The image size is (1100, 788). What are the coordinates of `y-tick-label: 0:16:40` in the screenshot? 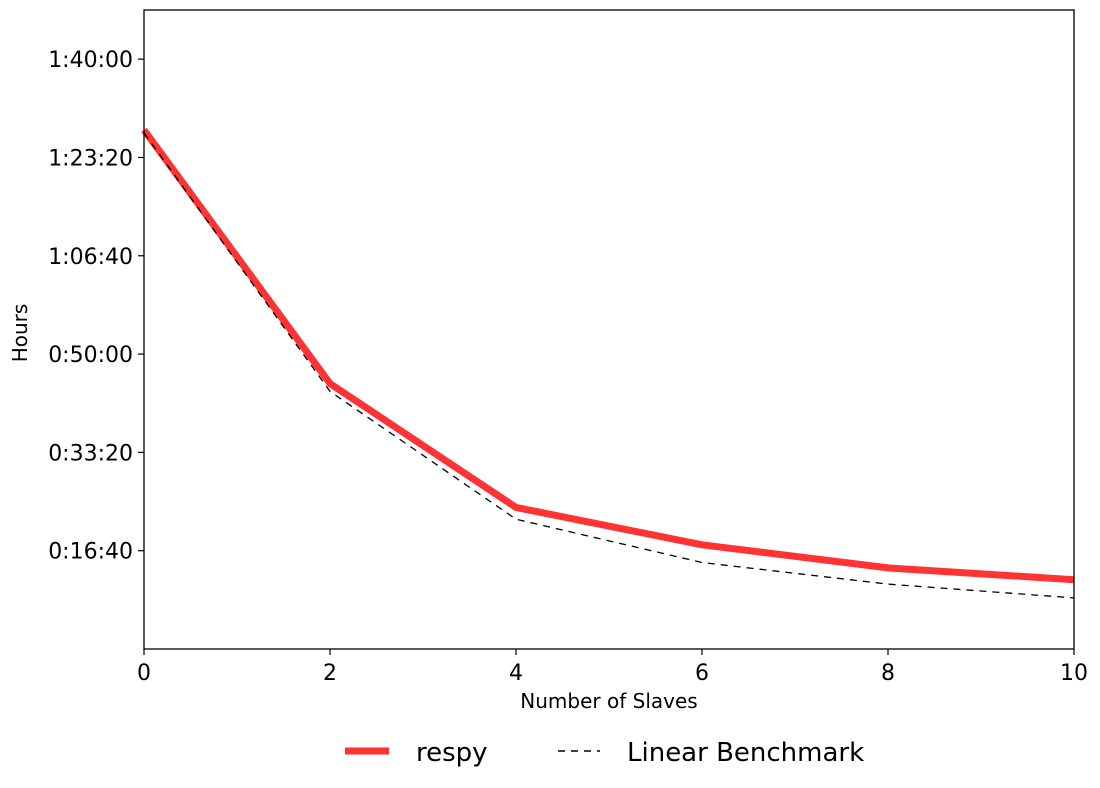 It's located at (90, 552).